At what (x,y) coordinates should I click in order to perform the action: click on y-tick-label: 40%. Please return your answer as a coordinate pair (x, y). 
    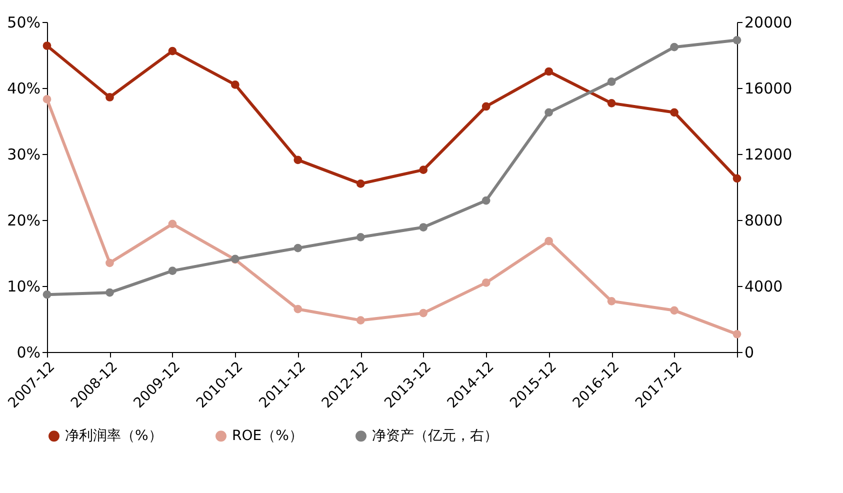
    Looking at the image, I should click on (23, 89).